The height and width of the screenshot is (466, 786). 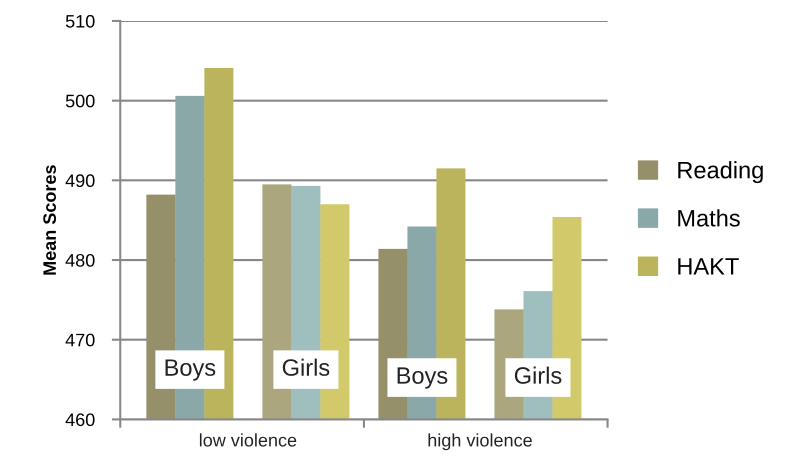 I want to click on y-tick-label: 480, so click(x=80, y=260).